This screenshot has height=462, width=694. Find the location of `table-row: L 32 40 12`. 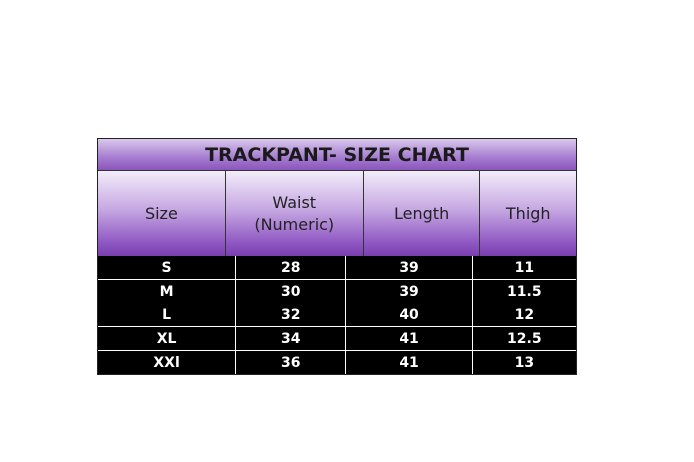

table-row: L 32 40 12 is located at coordinates (337, 314).